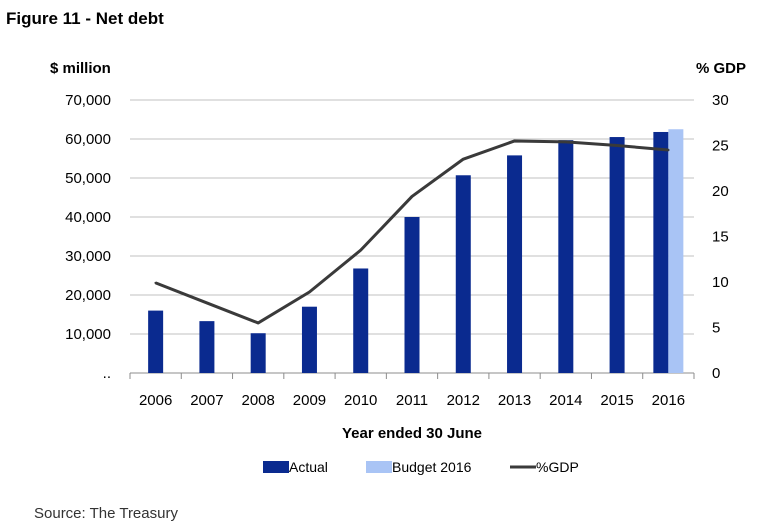  Describe the element at coordinates (617, 145) in the screenshot. I see `gdp-point-2015` at that location.